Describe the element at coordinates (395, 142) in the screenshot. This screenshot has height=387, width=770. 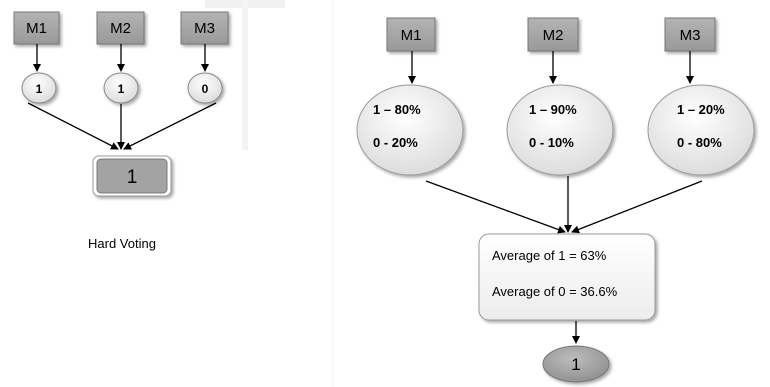
I see `probability-zero: 0 - 20%` at that location.